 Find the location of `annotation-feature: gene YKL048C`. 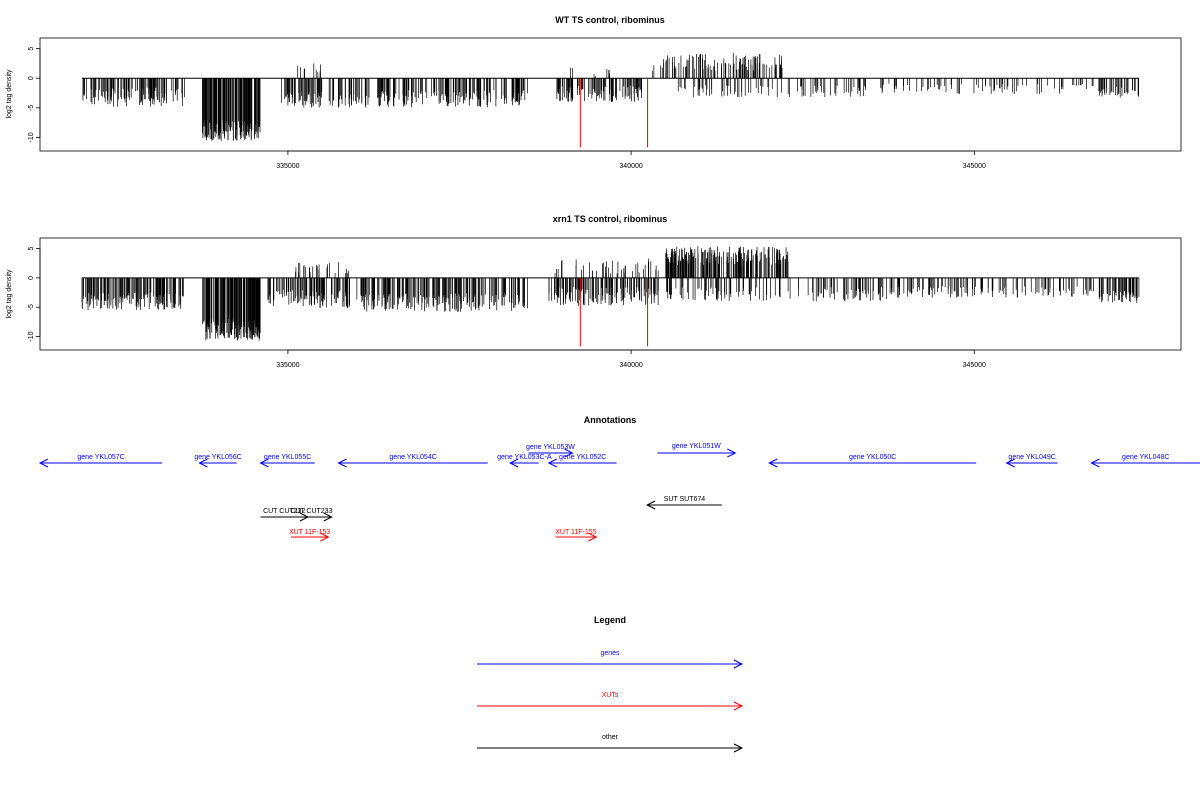

annotation-feature: gene YKL048C is located at coordinates (1145, 461).